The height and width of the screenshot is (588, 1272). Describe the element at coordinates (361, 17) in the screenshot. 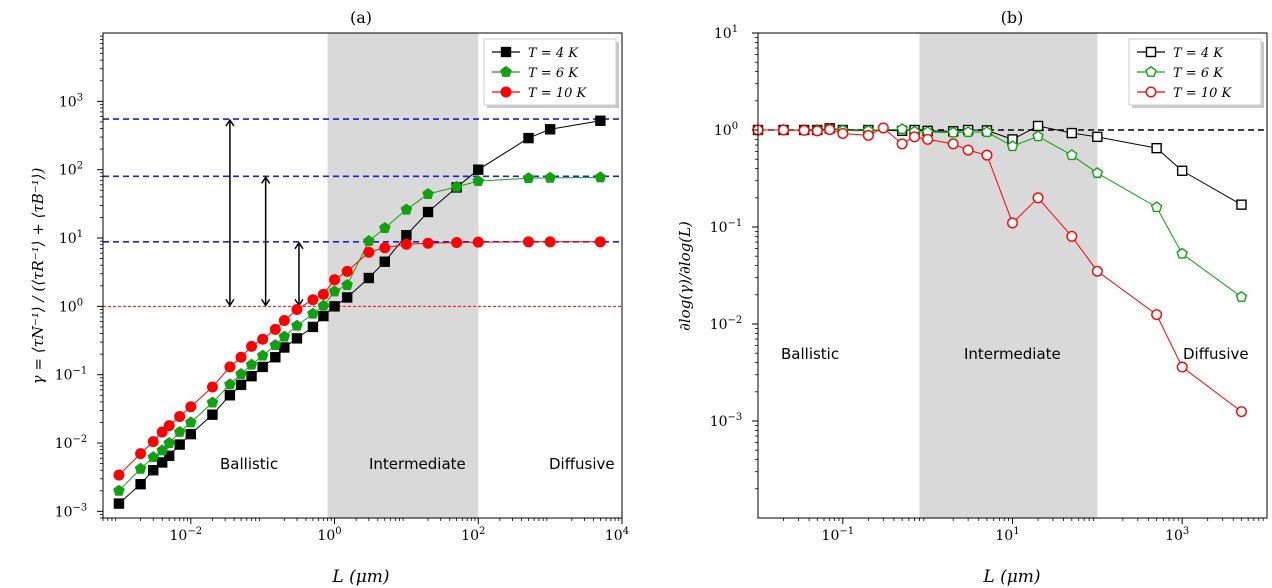

I see `panel-label: (a)` at that location.